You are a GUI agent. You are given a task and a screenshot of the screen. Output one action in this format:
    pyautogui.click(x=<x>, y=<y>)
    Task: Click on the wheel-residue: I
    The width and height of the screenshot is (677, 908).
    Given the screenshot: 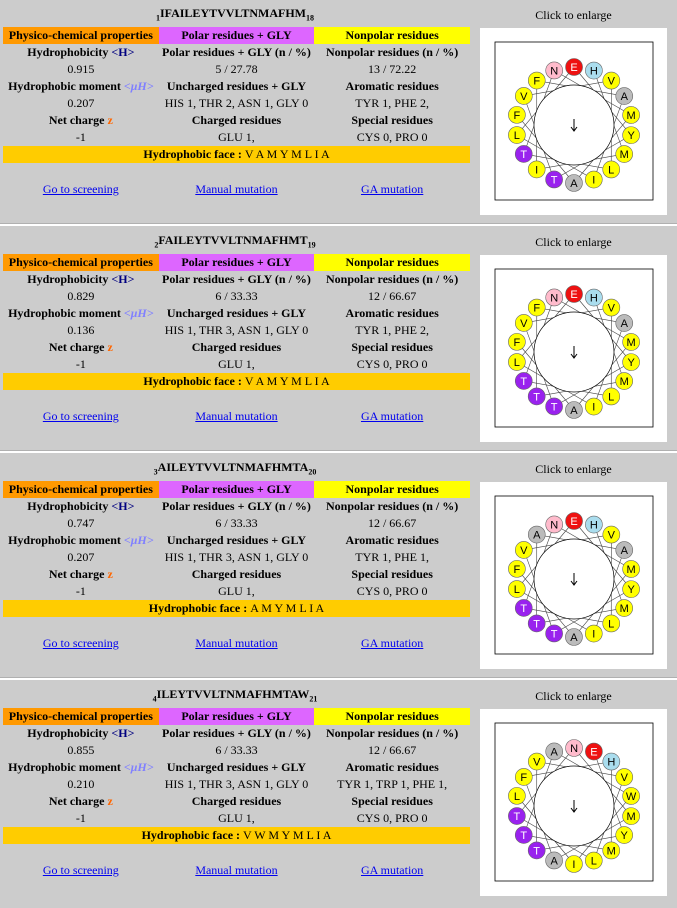 What is the action you would take?
    pyautogui.click(x=593, y=179)
    